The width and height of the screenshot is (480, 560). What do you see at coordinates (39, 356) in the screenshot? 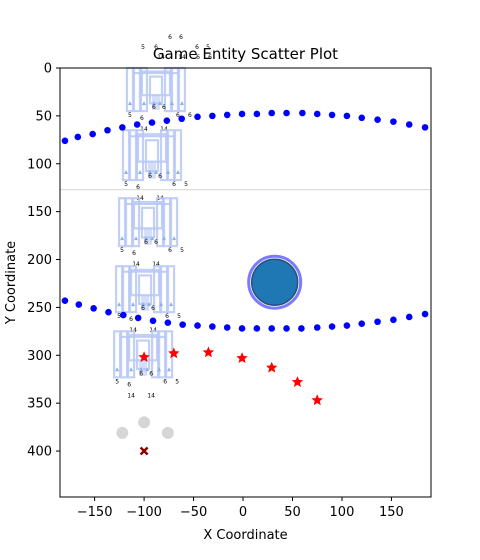
I see `y-tick-label: 300` at bounding box center [39, 356].